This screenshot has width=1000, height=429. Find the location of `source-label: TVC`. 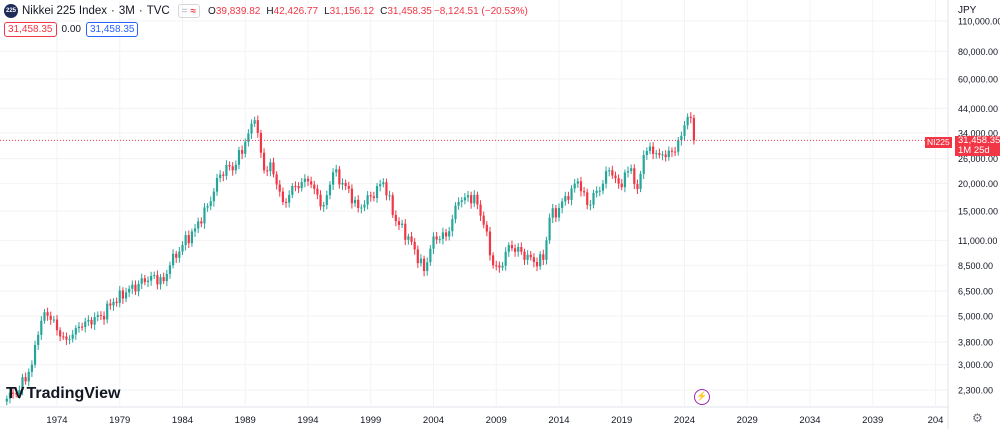

source-label: TVC is located at coordinates (158, 11).